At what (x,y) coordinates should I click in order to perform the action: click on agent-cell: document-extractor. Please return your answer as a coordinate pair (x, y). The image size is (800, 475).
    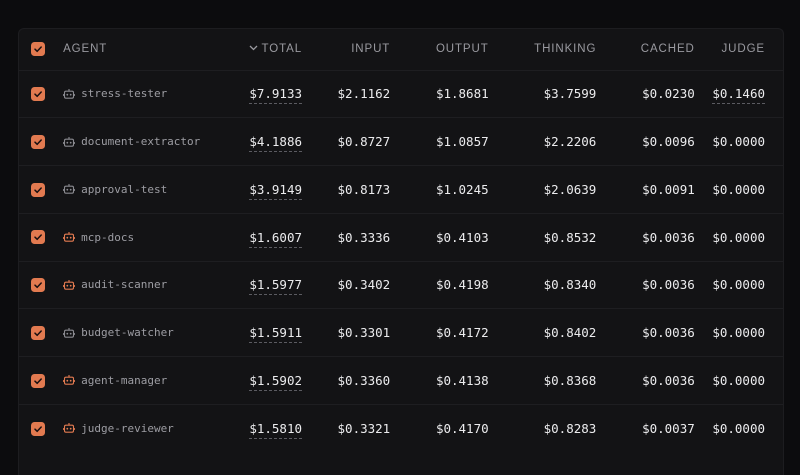
    Looking at the image, I should click on (150, 142).